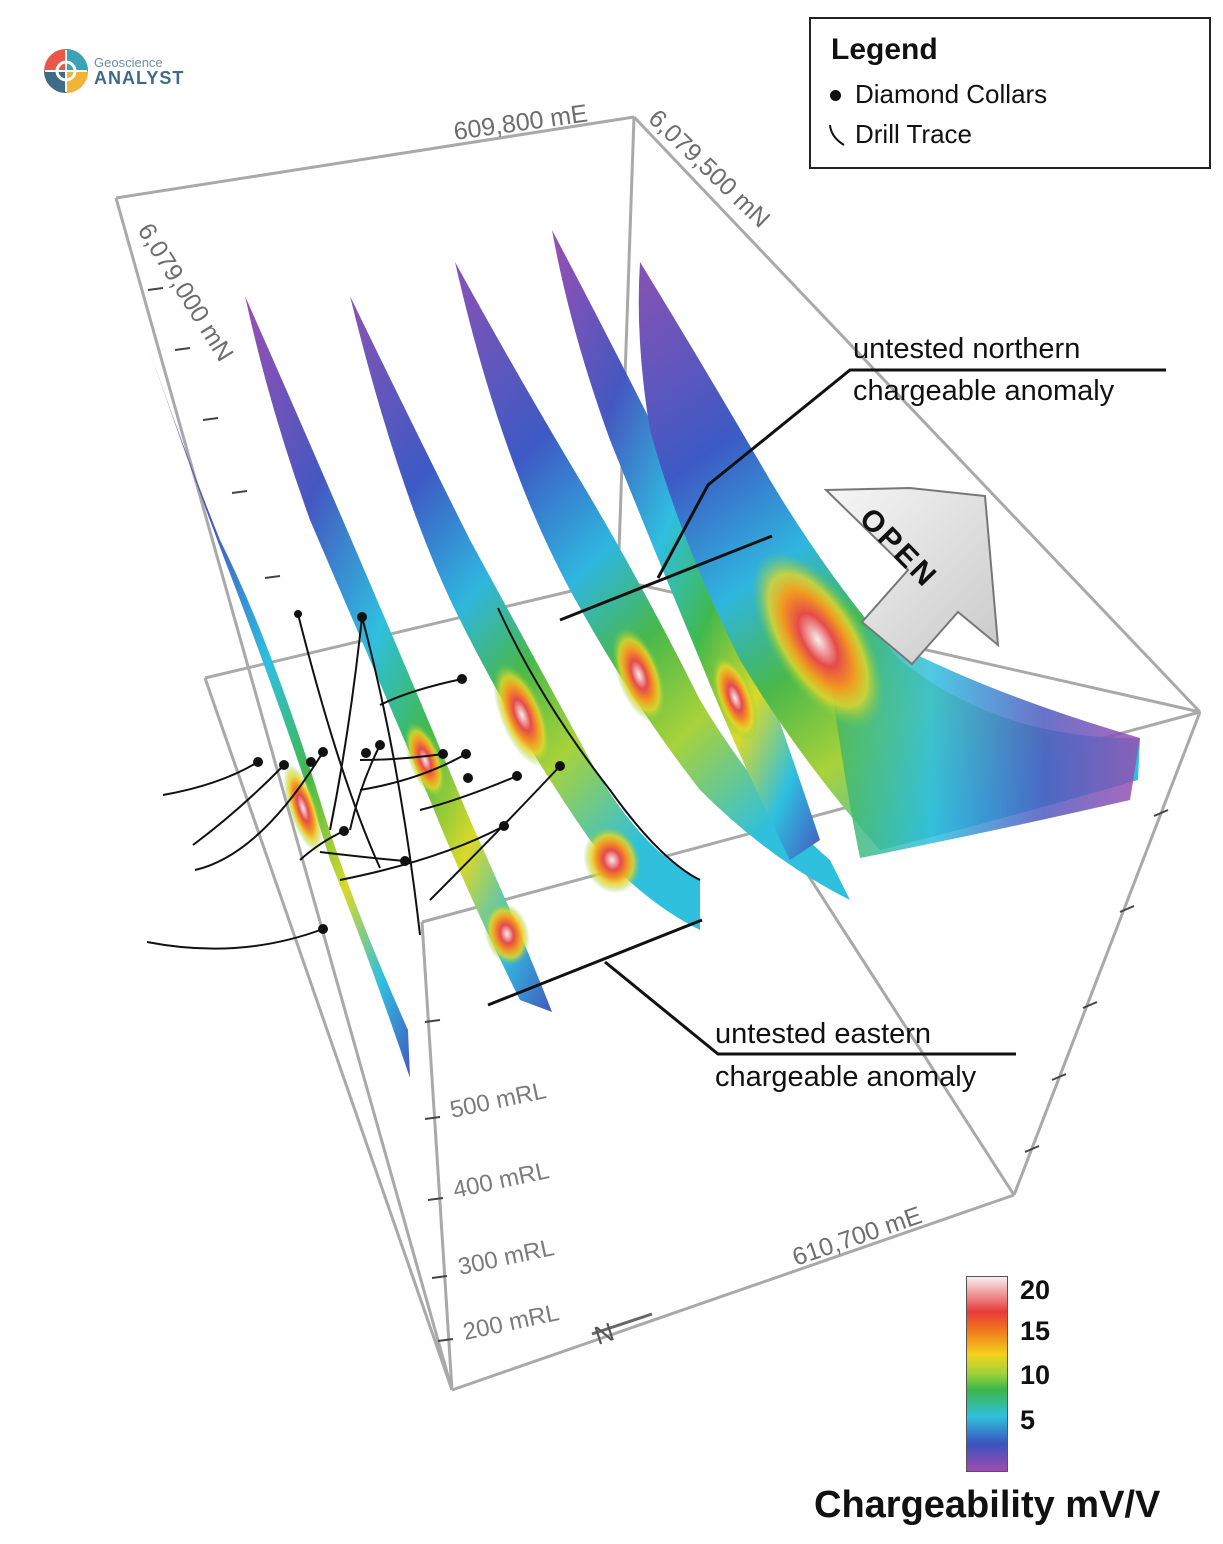 The image size is (1223, 1544). What do you see at coordinates (506, 1257) in the screenshot?
I see `elevation-300-label: 300 mRL` at bounding box center [506, 1257].